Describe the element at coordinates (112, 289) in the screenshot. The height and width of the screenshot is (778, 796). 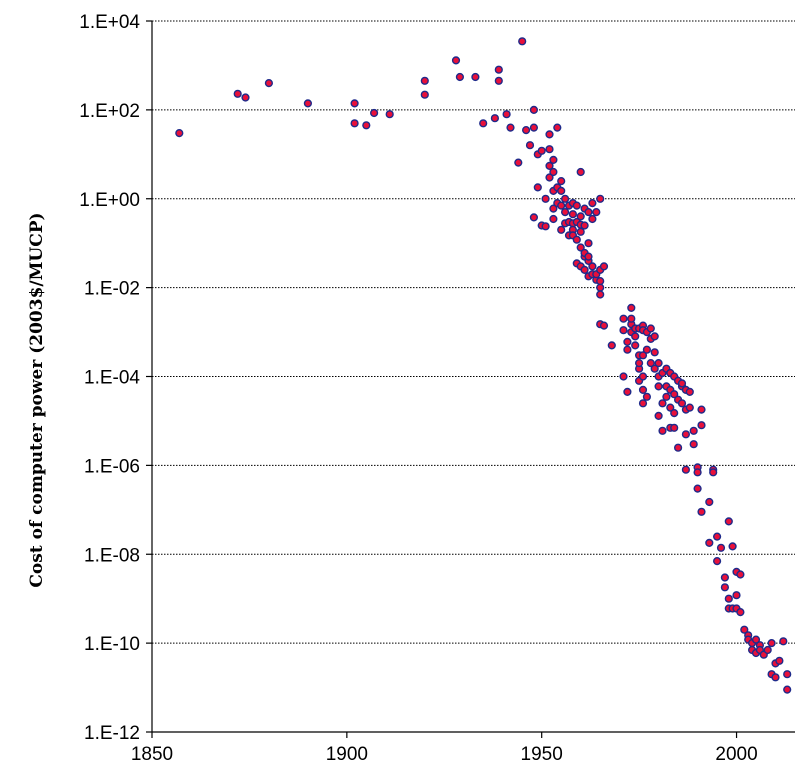
I see `y-tick-label: 1.E-02` at that location.